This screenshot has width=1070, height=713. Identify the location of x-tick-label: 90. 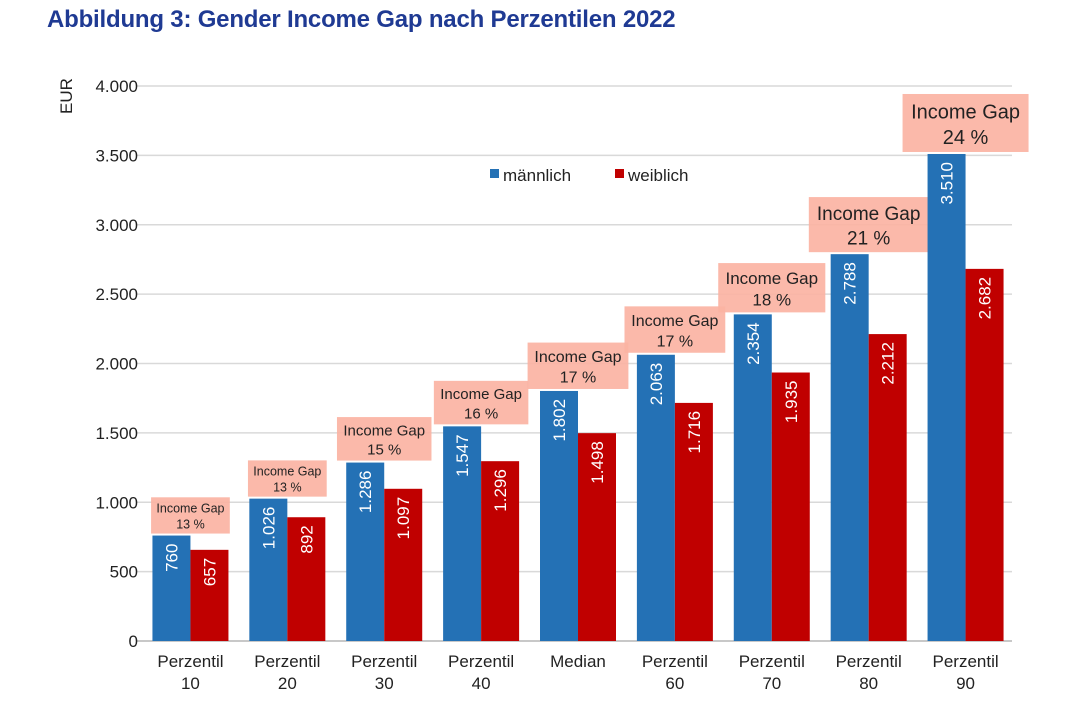
(965, 683).